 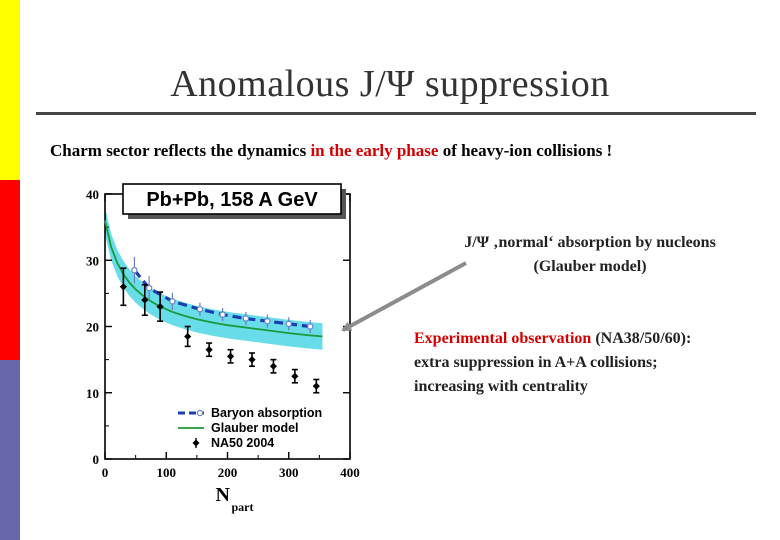 What do you see at coordinates (501, 386) in the screenshot?
I see `annotation-experiment-line3: increasing with centrality` at bounding box center [501, 386].